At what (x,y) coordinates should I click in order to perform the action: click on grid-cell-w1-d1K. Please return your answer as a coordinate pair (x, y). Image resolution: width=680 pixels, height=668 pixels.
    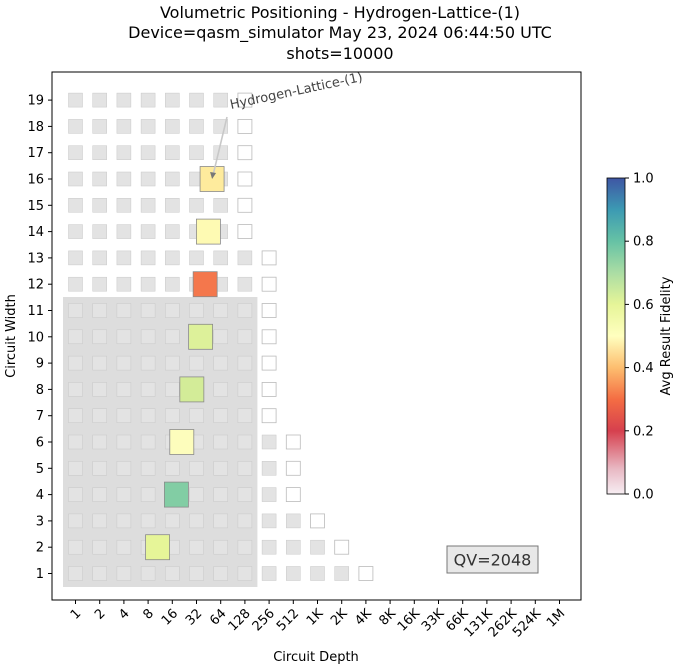
    Looking at the image, I should click on (317, 573).